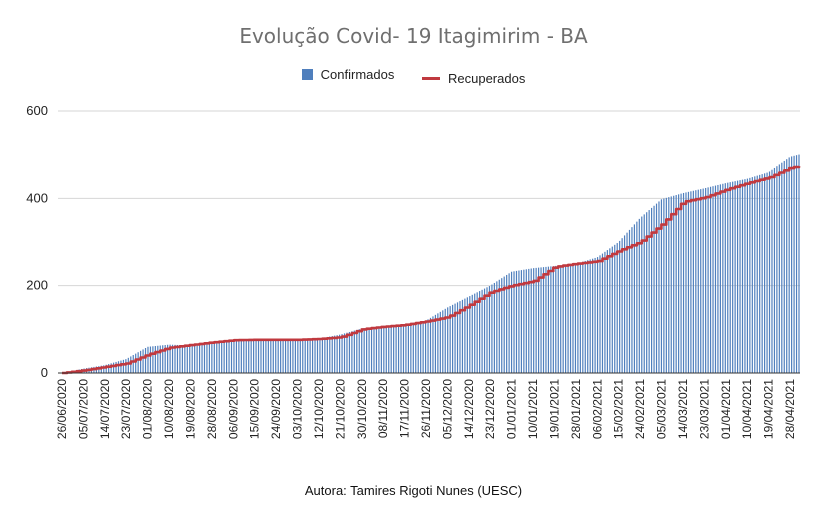  What do you see at coordinates (473, 78) in the screenshot?
I see `legend-item-recuperados: Recuperados` at bounding box center [473, 78].